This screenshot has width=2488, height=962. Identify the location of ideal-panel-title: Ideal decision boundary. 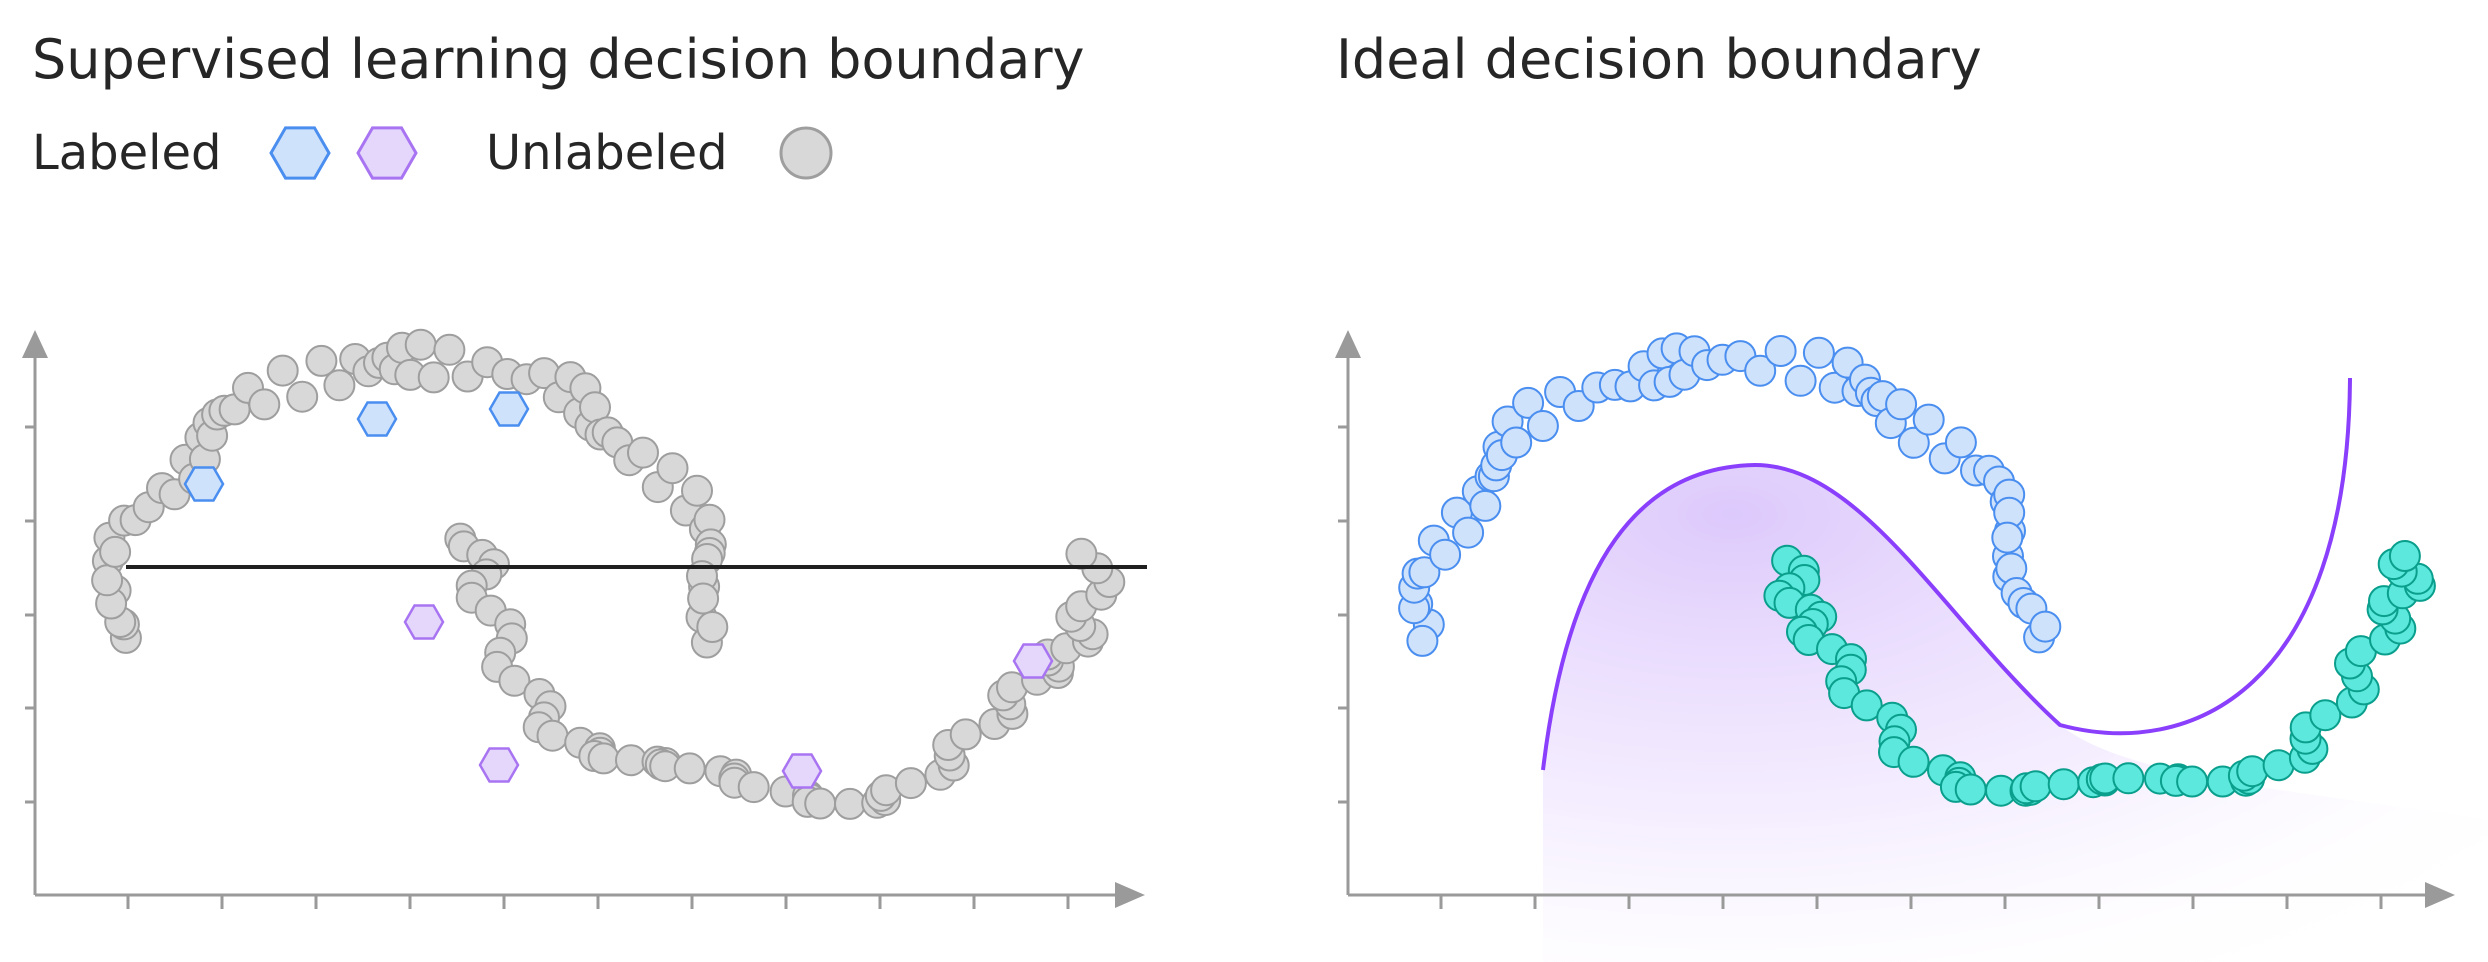
(1659, 59).